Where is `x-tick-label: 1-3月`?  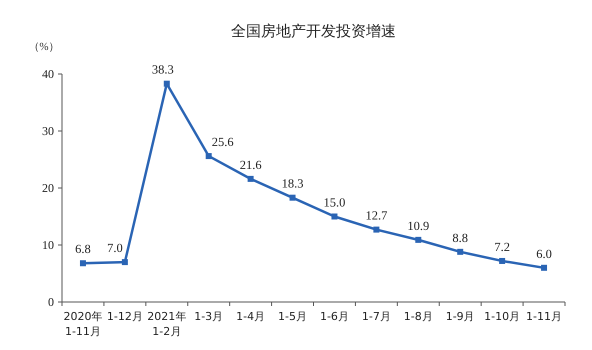
x-tick-label: 1-3月 is located at coordinates (209, 316).